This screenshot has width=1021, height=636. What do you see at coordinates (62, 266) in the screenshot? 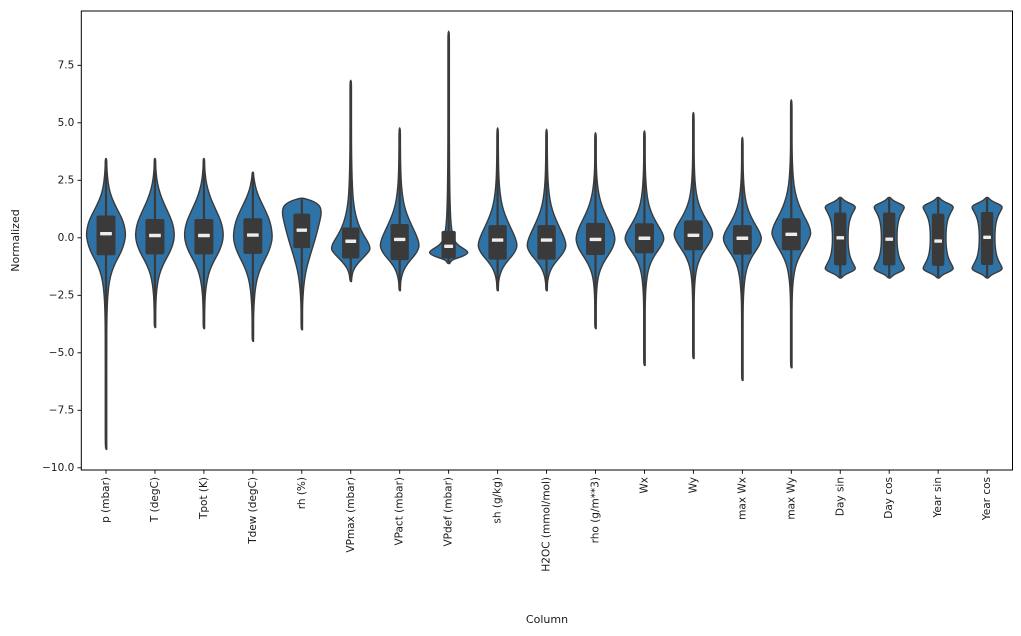
I see `y-axis: 7.5 5.0 2.5 0.0 −2.5 −5.0 −7.5 −10.0` at bounding box center [62, 266].